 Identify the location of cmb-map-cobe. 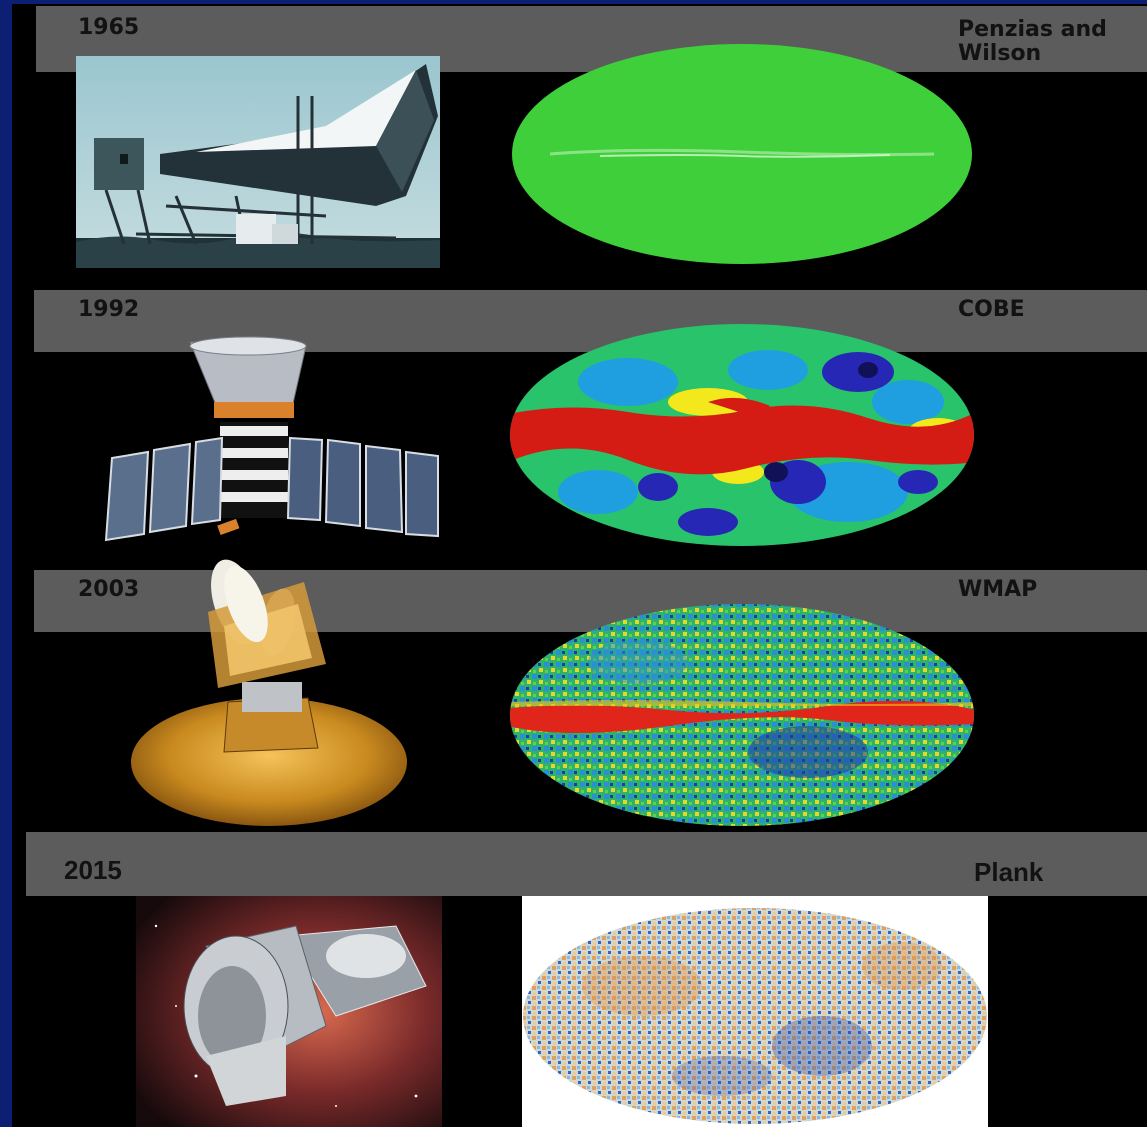
(742, 435).